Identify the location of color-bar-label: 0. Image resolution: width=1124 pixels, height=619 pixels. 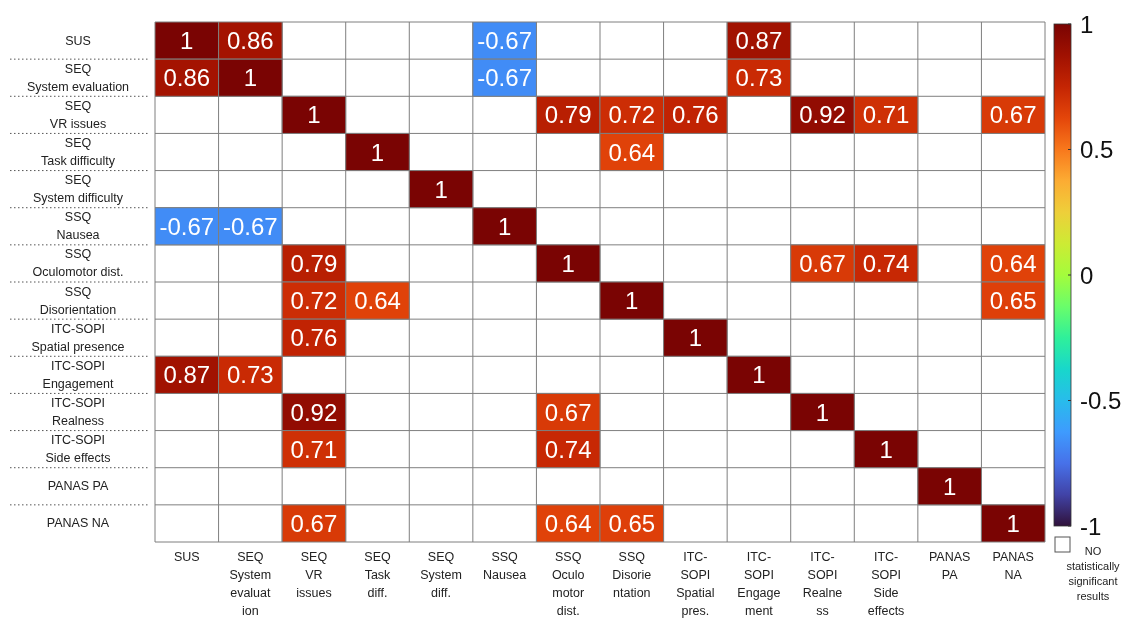
(1087, 275).